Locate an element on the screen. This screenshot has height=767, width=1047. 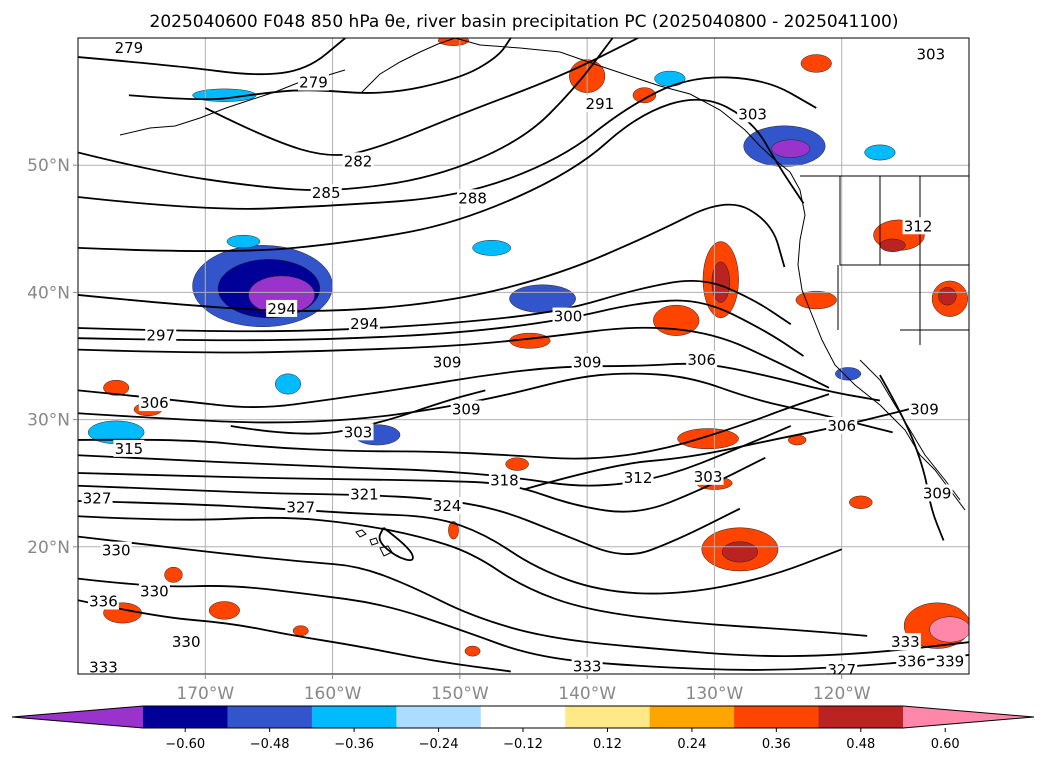
colorbar-tick-label: −0.36 is located at coordinates (354, 744).